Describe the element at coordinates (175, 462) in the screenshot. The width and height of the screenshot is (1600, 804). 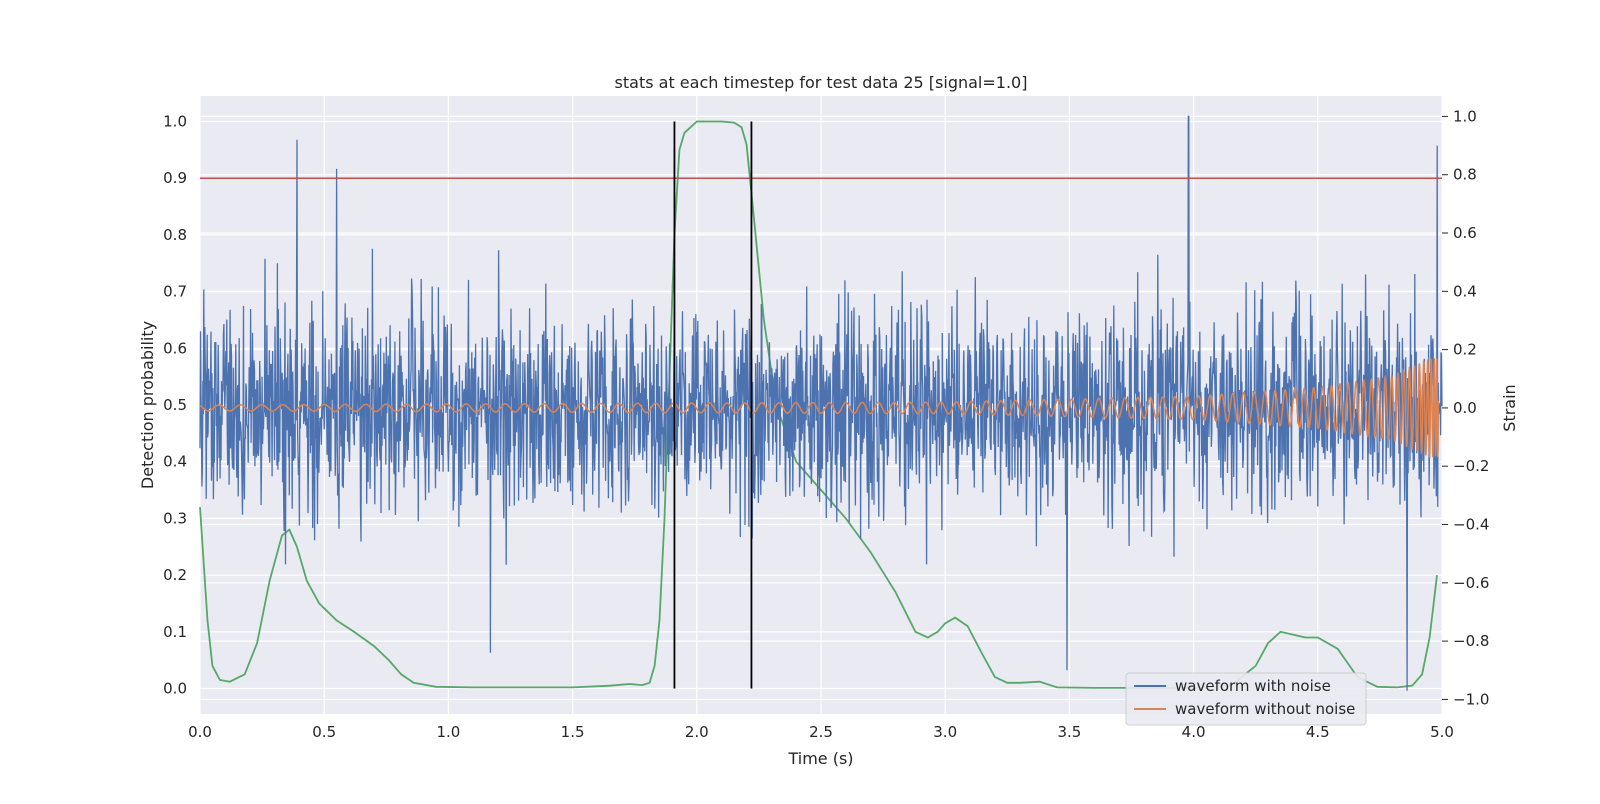
I see `y-tick-label: 0.4` at that location.